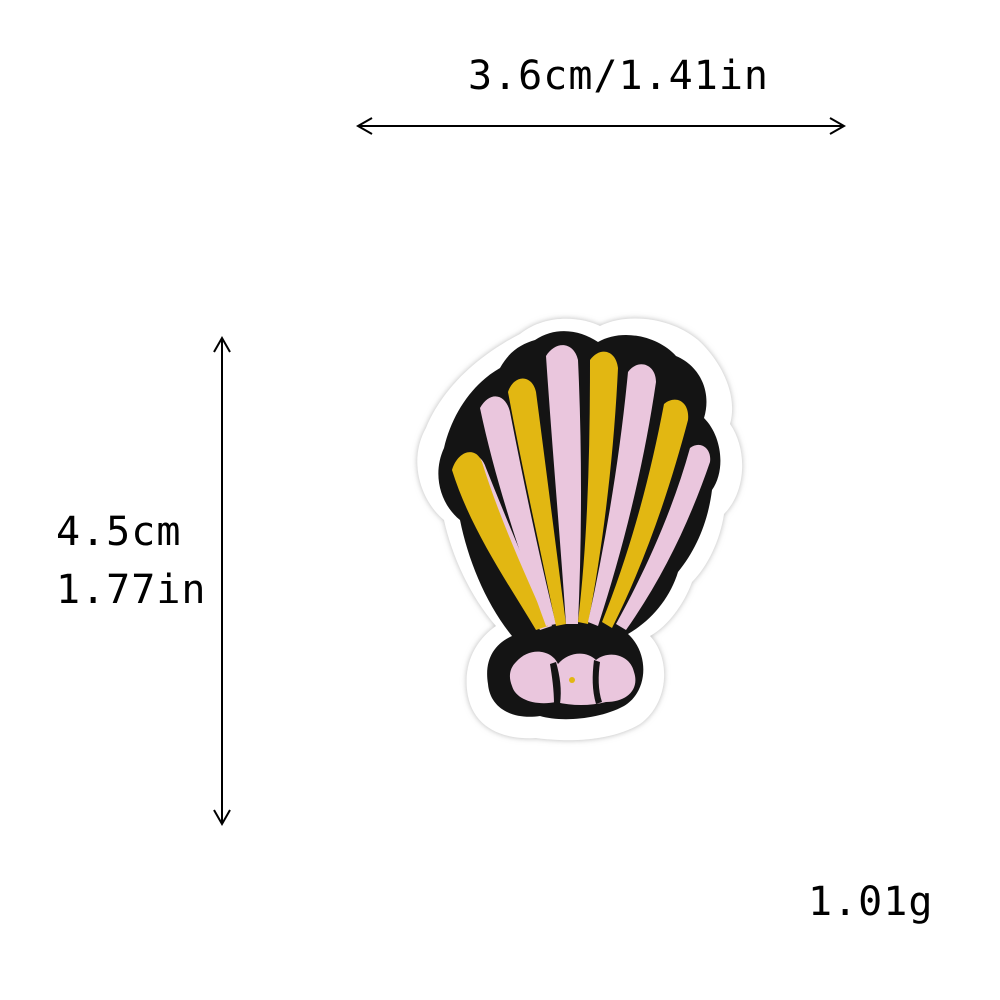  I want to click on height-cm-label: 4.5cm, so click(119, 532).